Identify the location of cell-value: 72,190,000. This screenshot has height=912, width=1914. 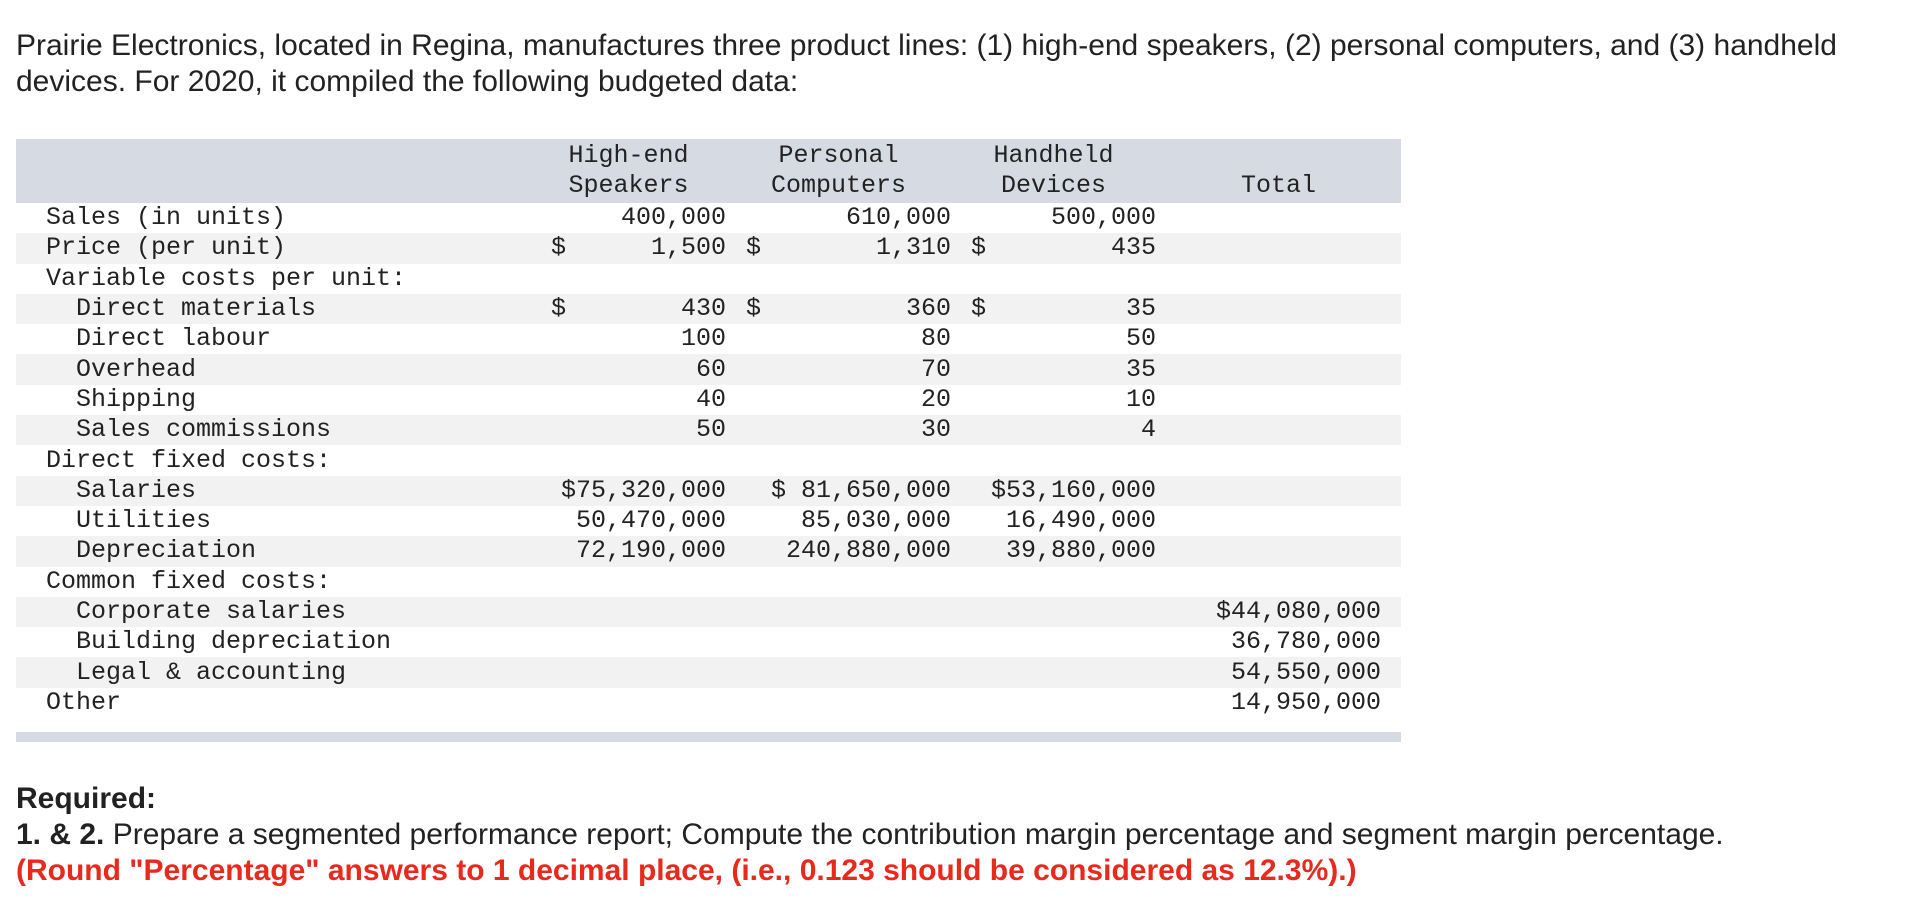
(629, 551).